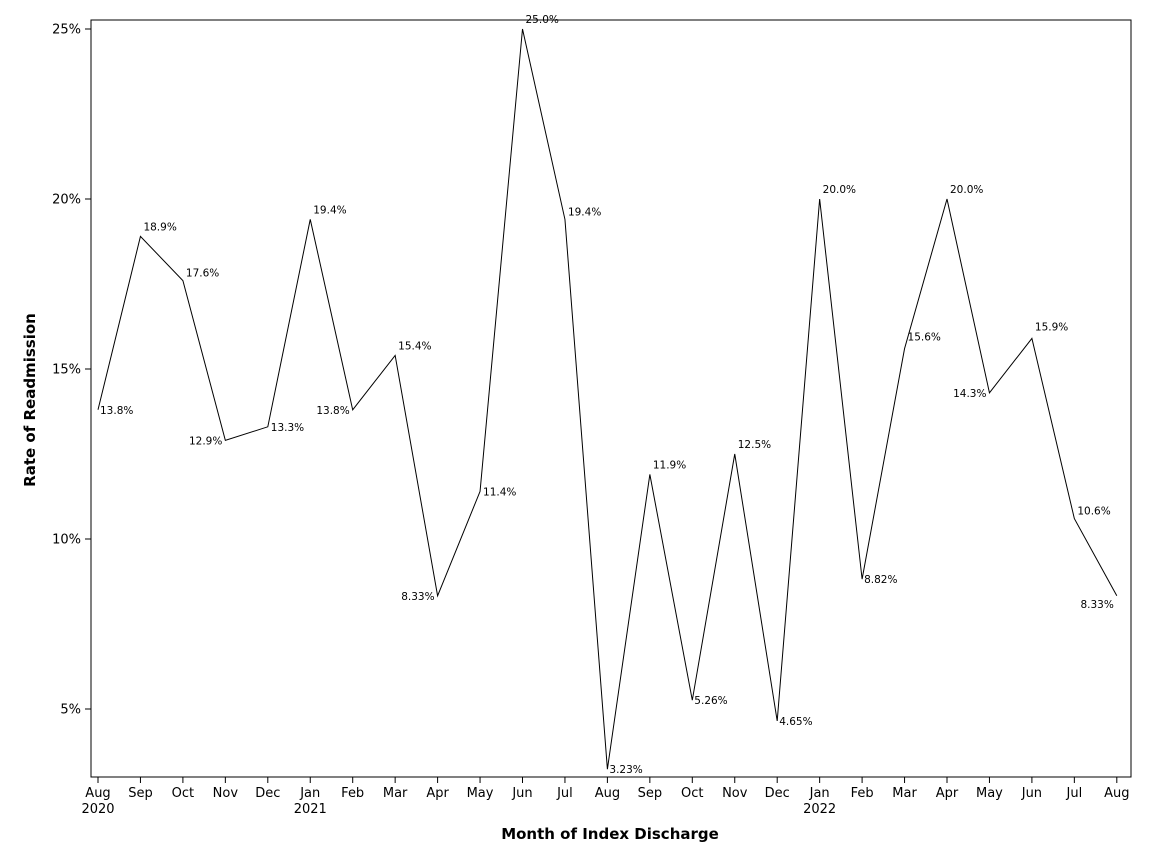 The height and width of the screenshot is (864, 1152). I want to click on data-label: 25.0%, so click(542, 20).